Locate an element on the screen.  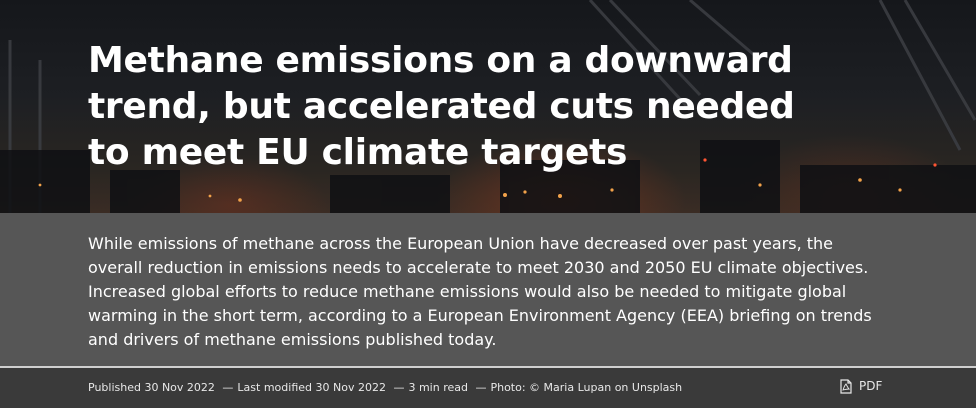
pdf-download-link: PDF is located at coordinates (861, 386).